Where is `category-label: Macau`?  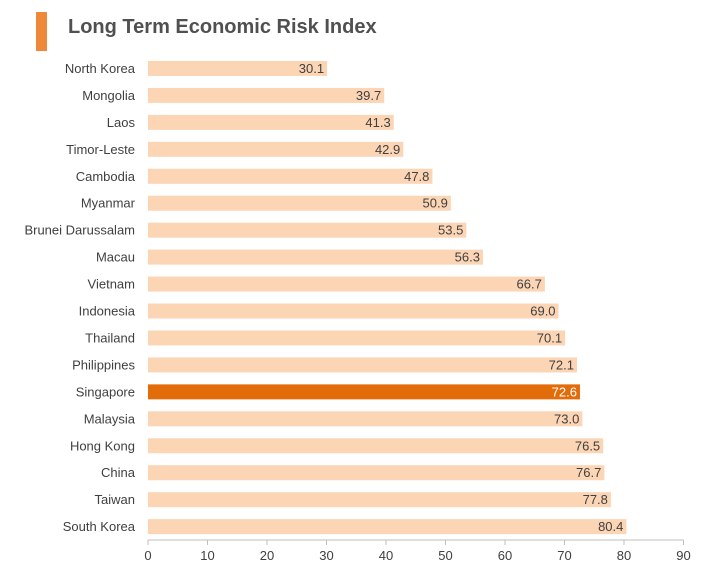
category-label: Macau is located at coordinates (115, 257).